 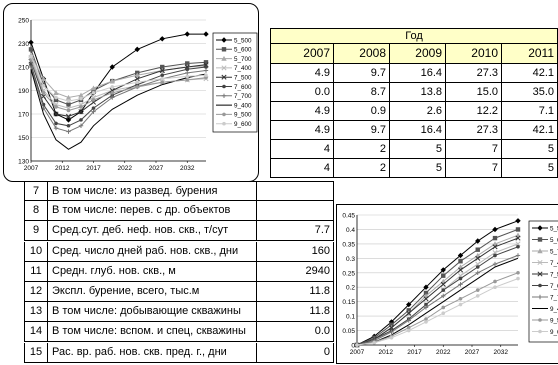 I want to click on row-number: 12, so click(x=36, y=292).